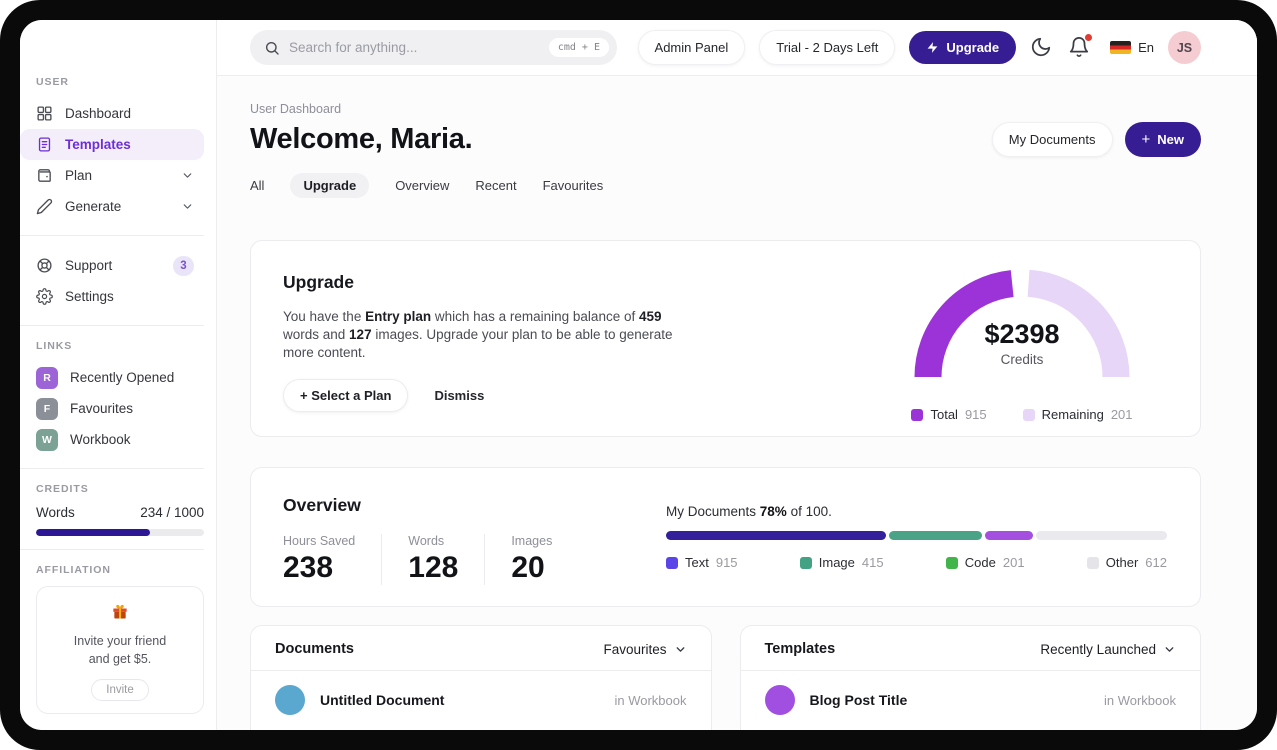 Image resolution: width=1277 pixels, height=750 pixels. I want to click on credits-gauge-chart: $2398 Credits, so click(1022, 330).